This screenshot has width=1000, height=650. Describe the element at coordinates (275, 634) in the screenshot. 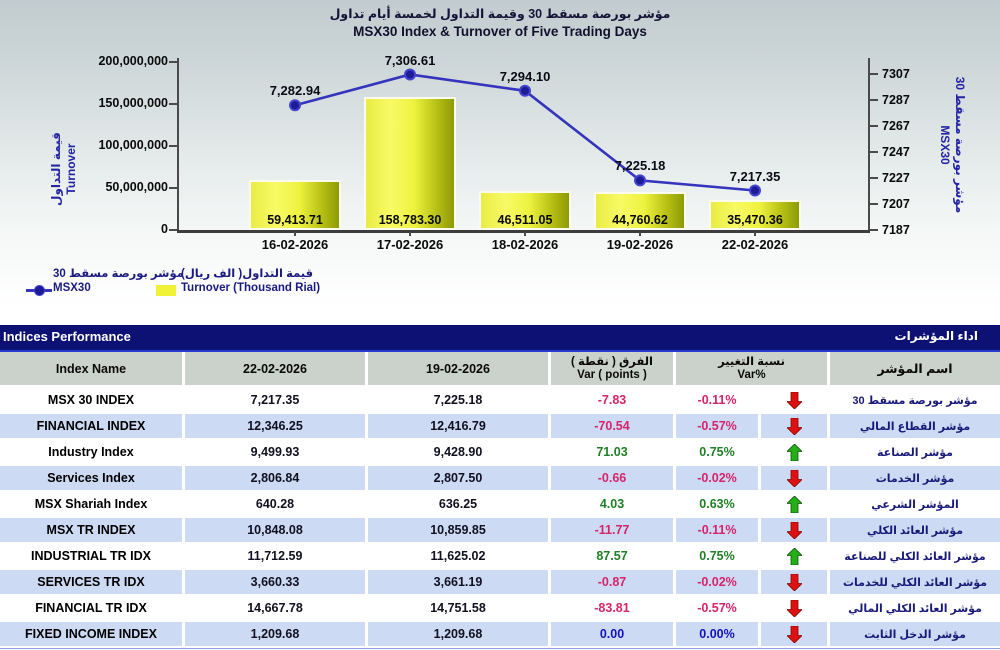

I see `value-latest: 1,209.68` at that location.